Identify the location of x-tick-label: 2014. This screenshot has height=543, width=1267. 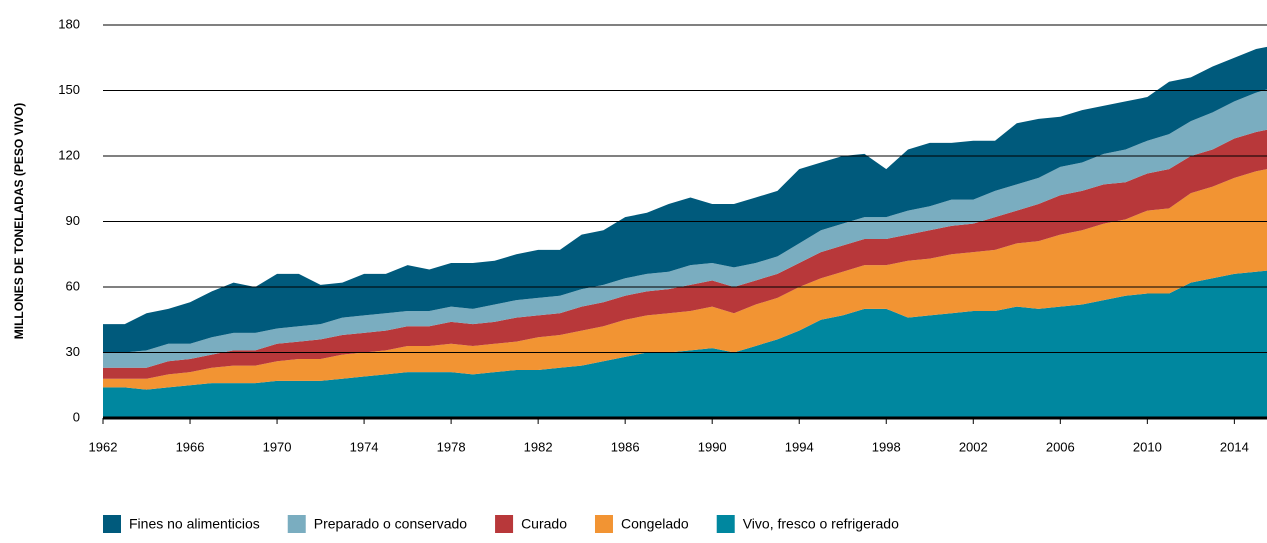
(1234, 446).